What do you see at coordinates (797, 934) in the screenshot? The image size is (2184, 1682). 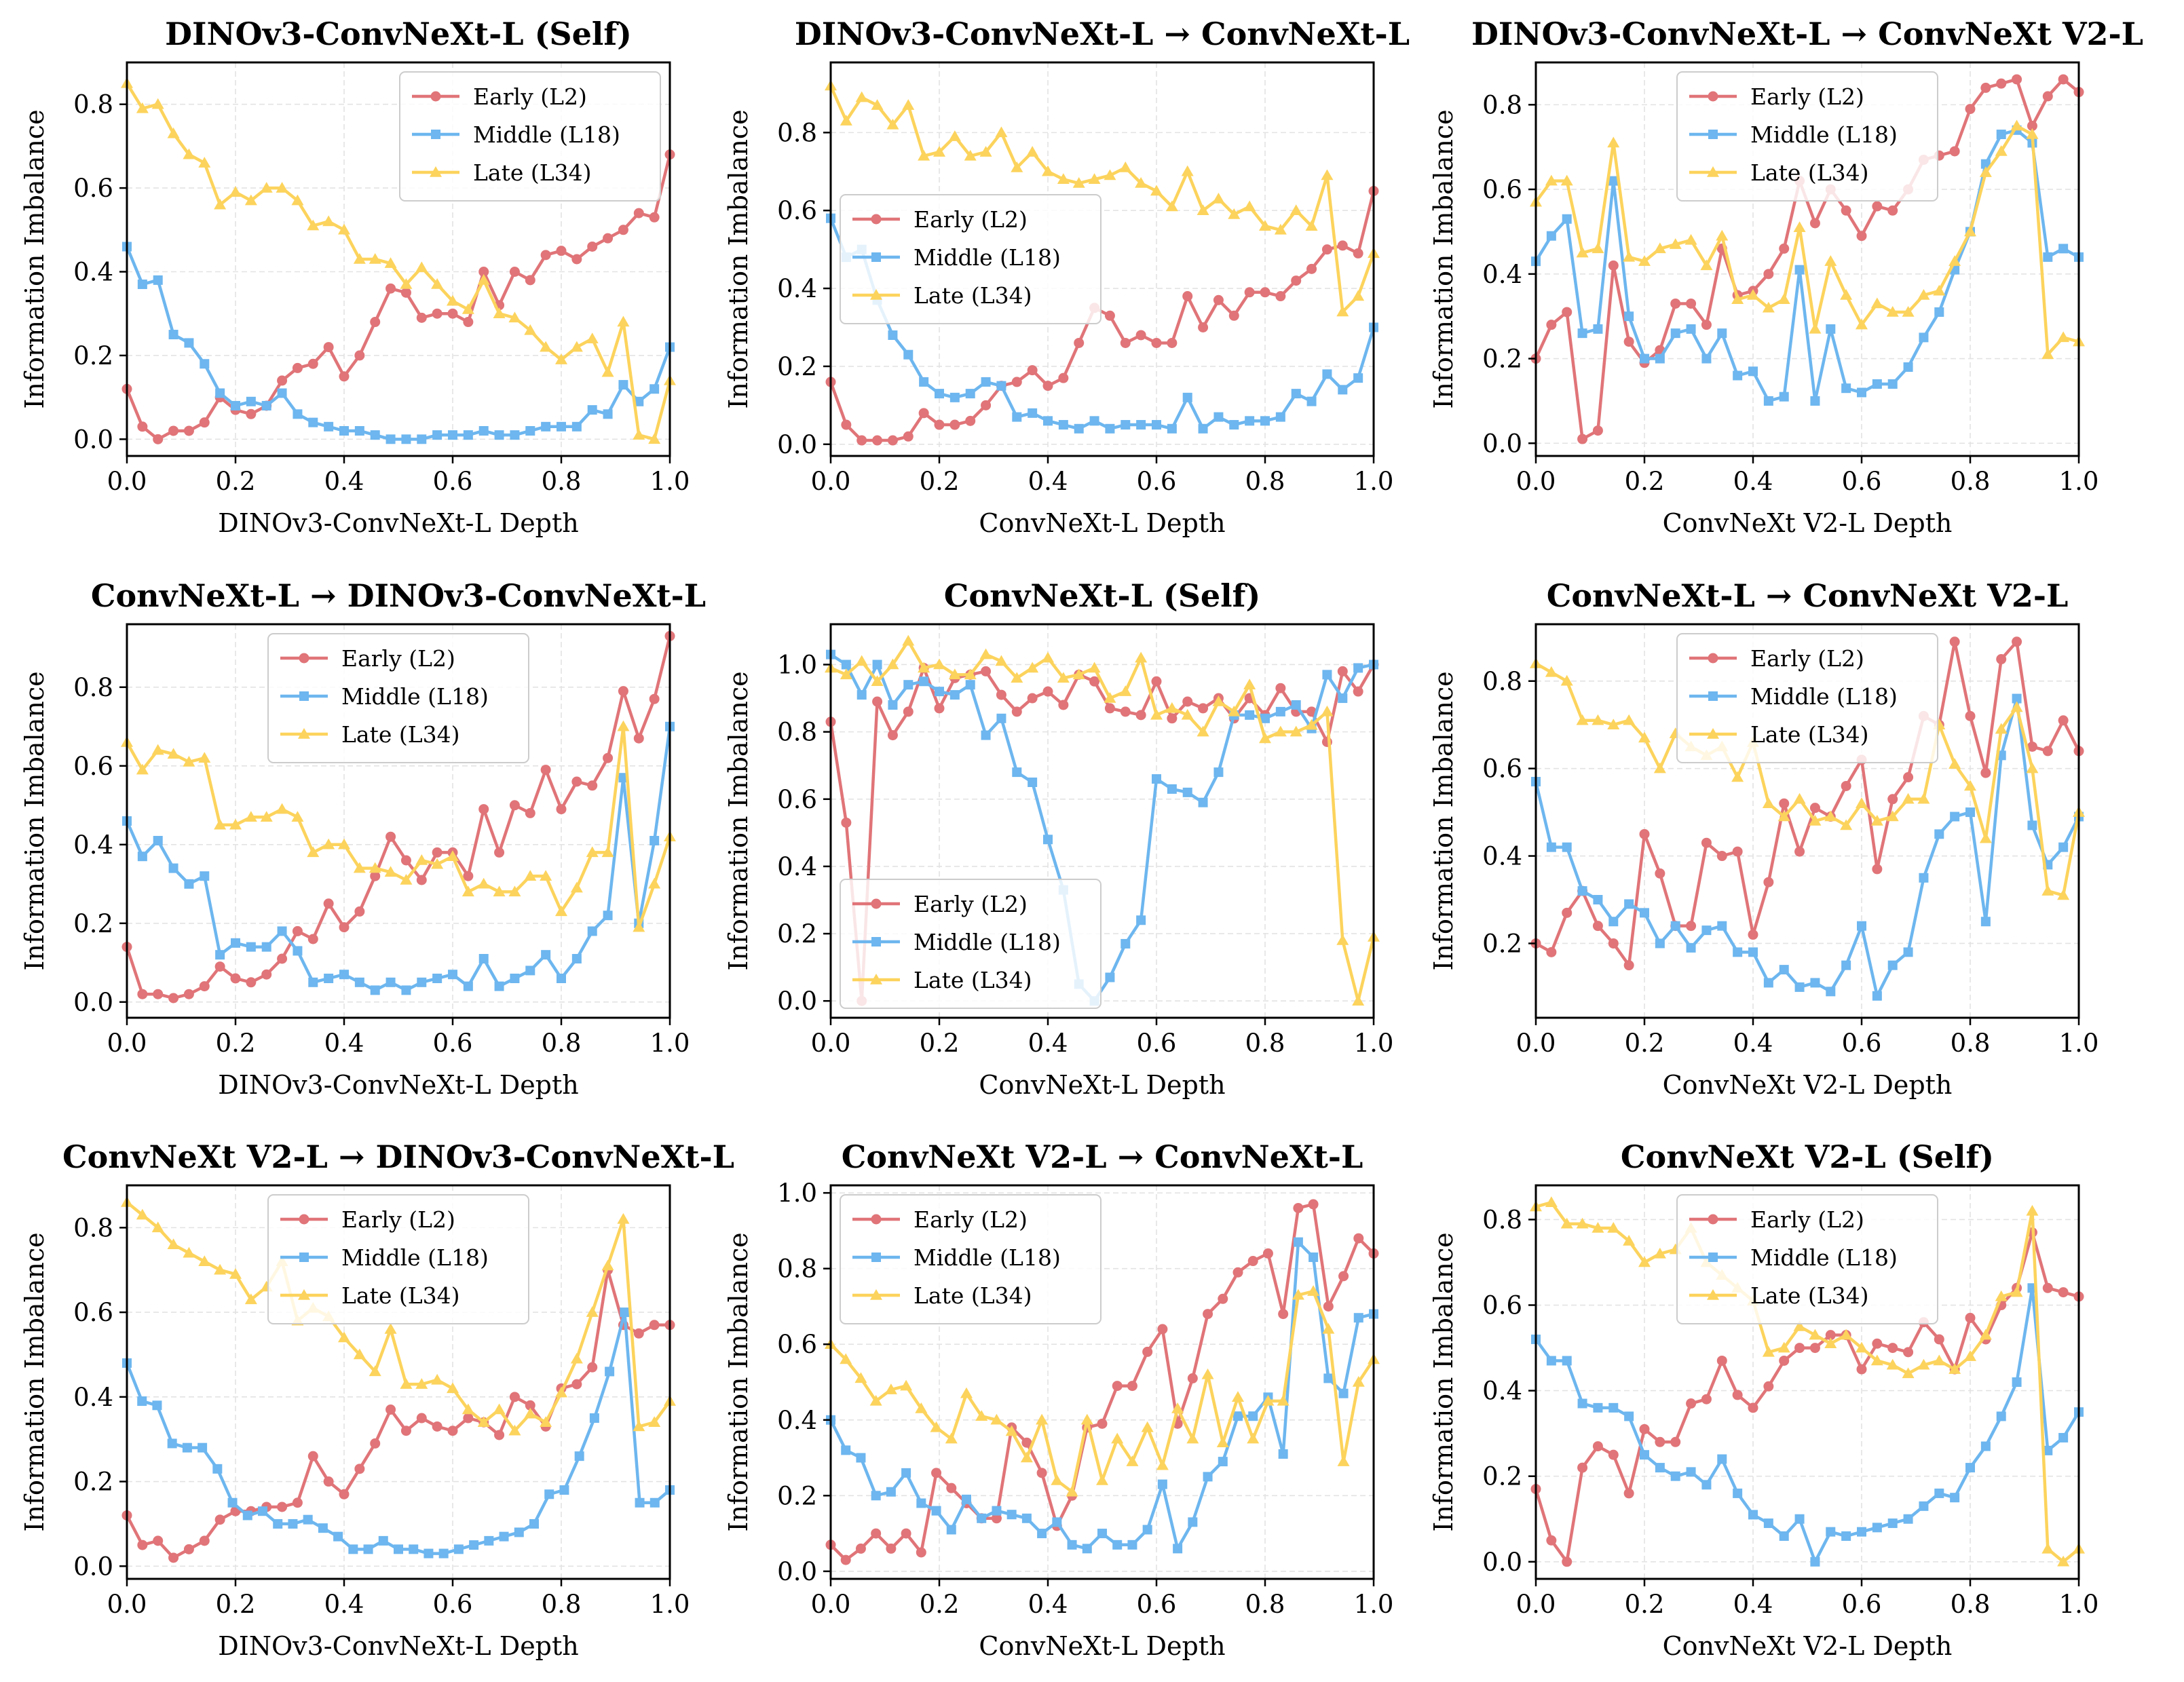 I see `y-tick-label: 0.2` at bounding box center [797, 934].